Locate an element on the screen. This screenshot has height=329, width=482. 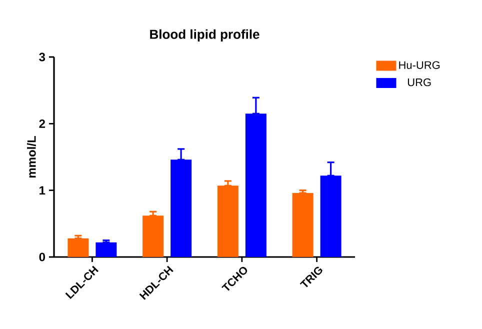
y-tick-label: 2 is located at coordinates (42, 123).